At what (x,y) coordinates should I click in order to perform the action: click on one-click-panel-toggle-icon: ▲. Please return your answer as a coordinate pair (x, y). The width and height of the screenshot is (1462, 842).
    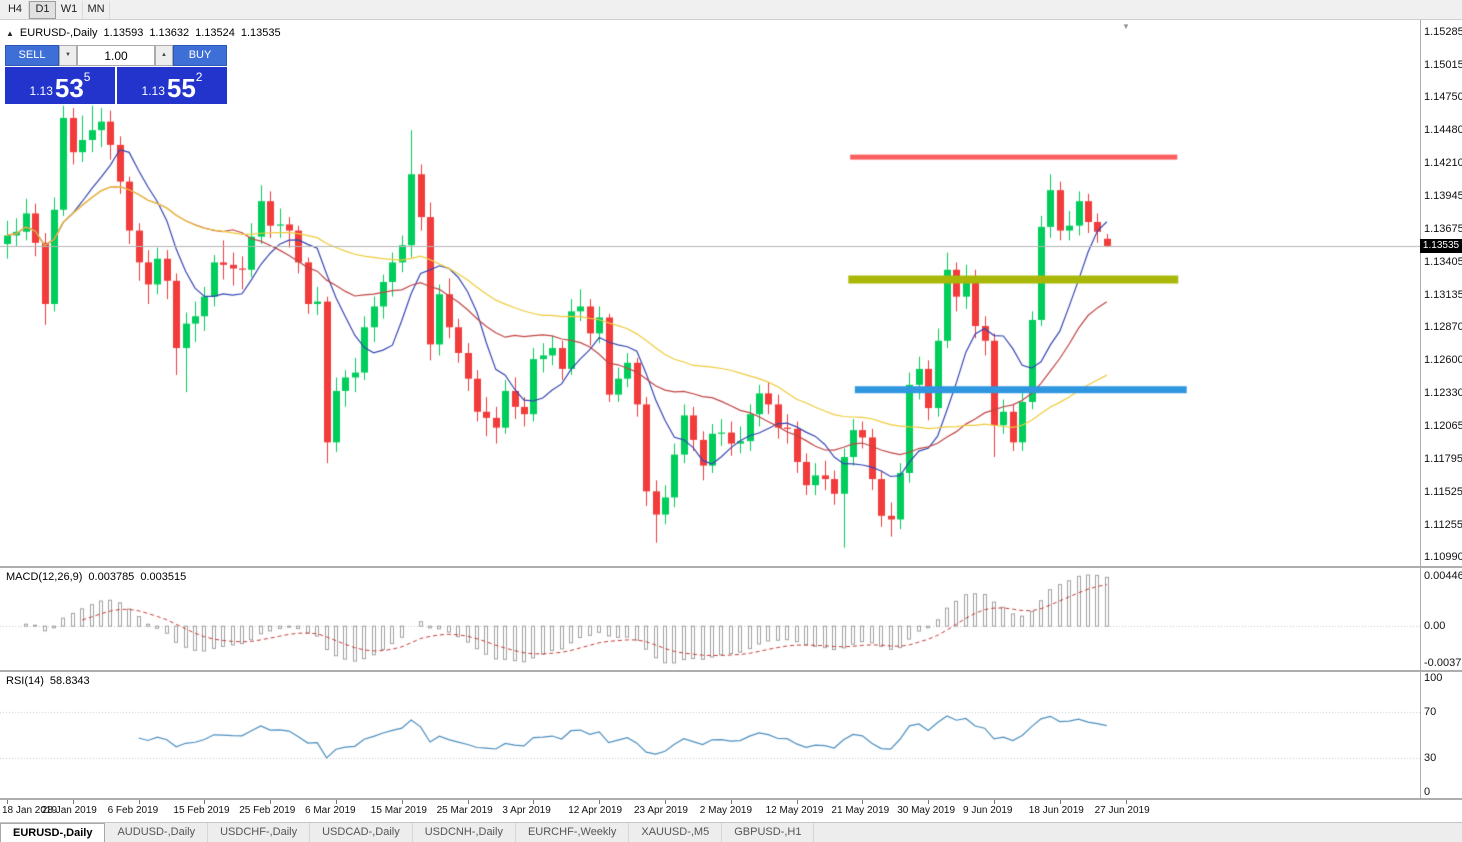
    Looking at the image, I should click on (10, 33).